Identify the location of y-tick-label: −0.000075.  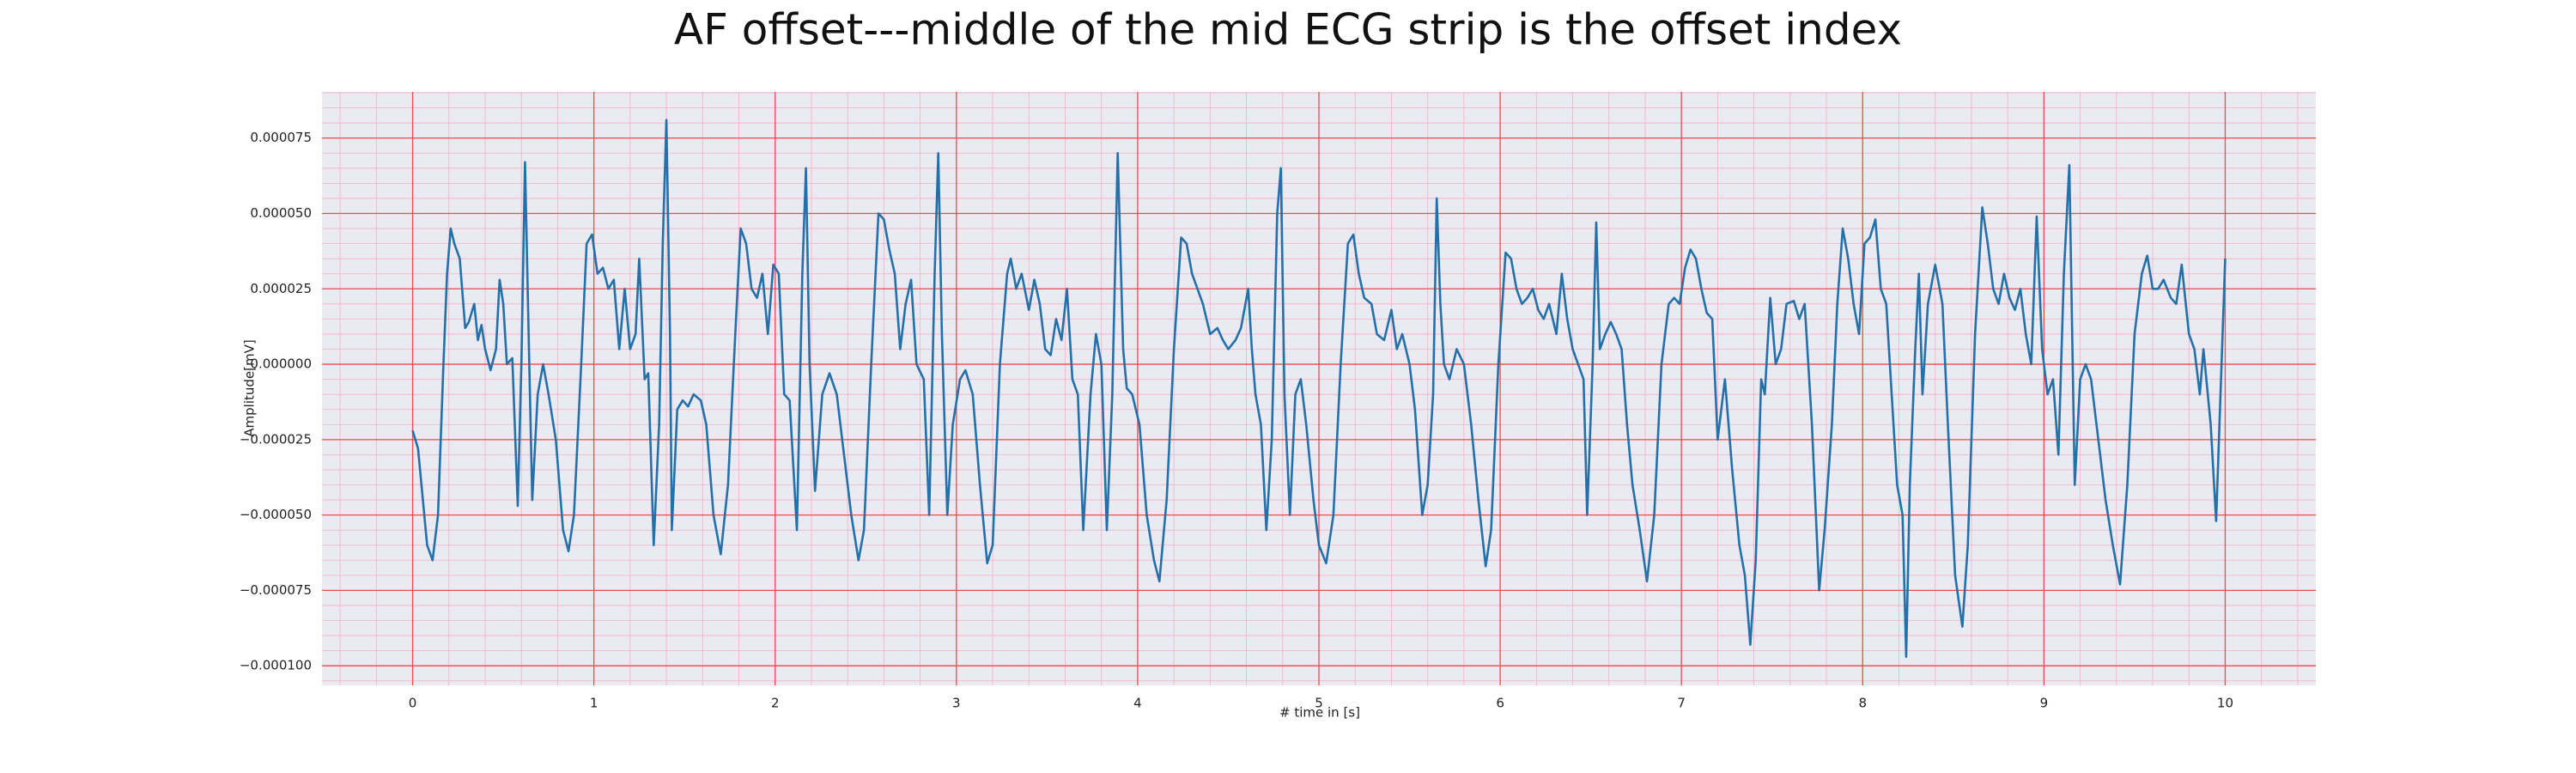
(276, 590).